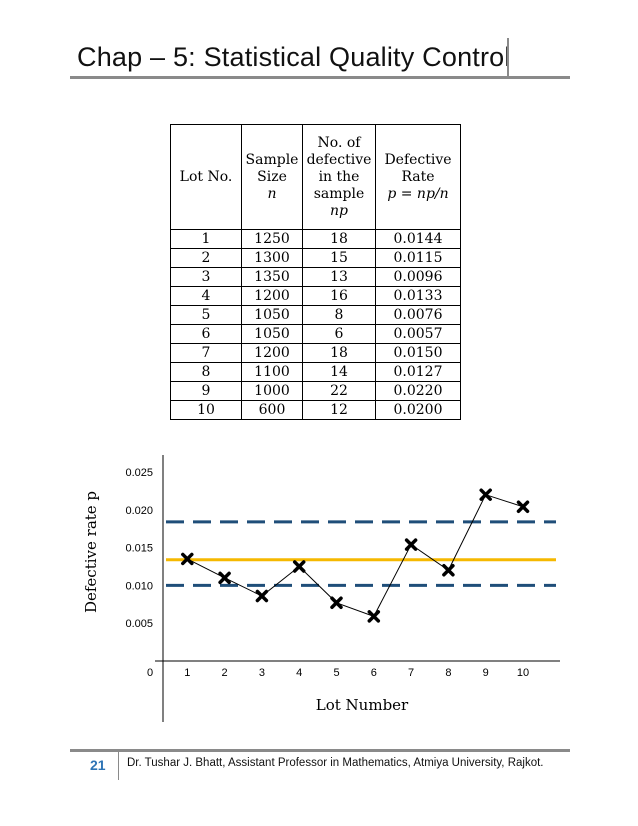  I want to click on table-cell: 0.0200, so click(418, 410).